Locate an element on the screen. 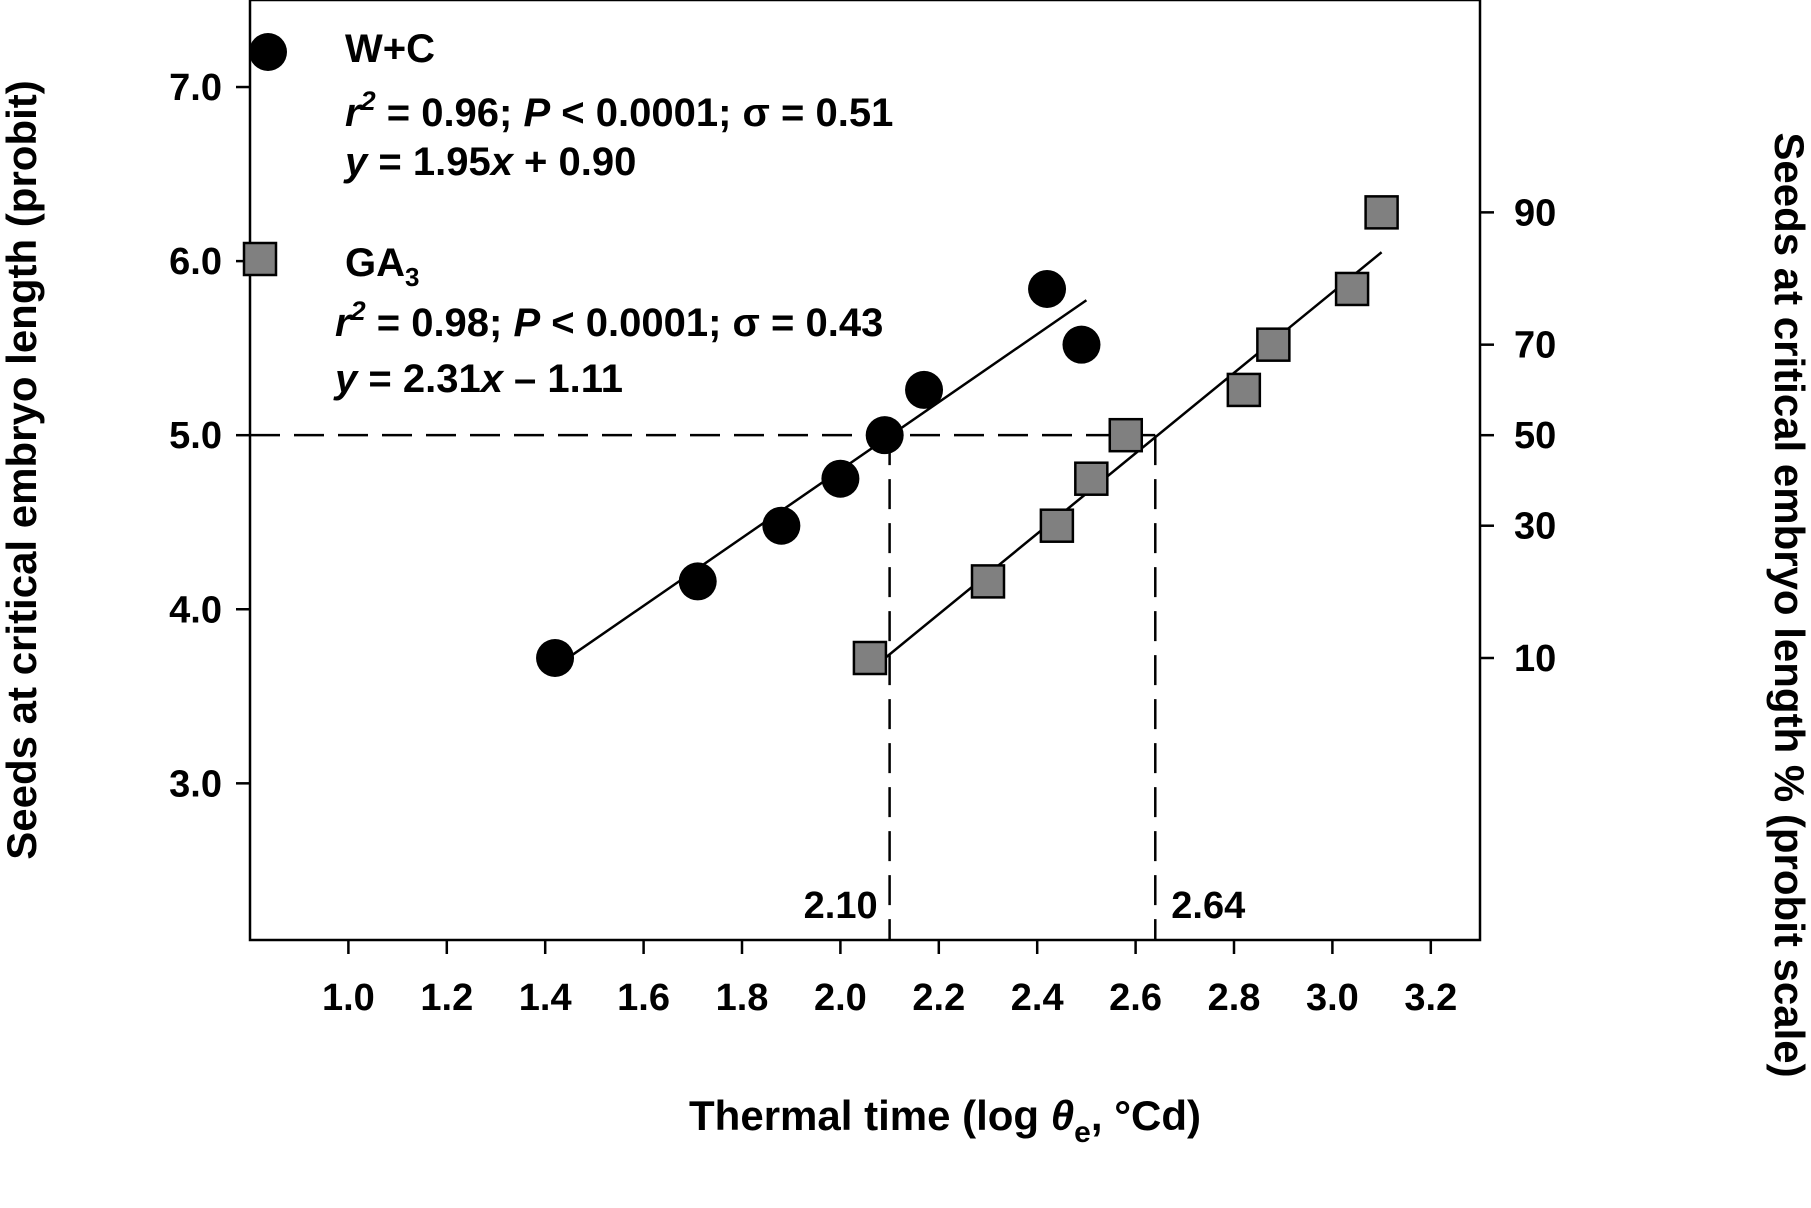 The height and width of the screenshot is (1208, 1811). x-tick-label: 2.2 is located at coordinates (938, 998).